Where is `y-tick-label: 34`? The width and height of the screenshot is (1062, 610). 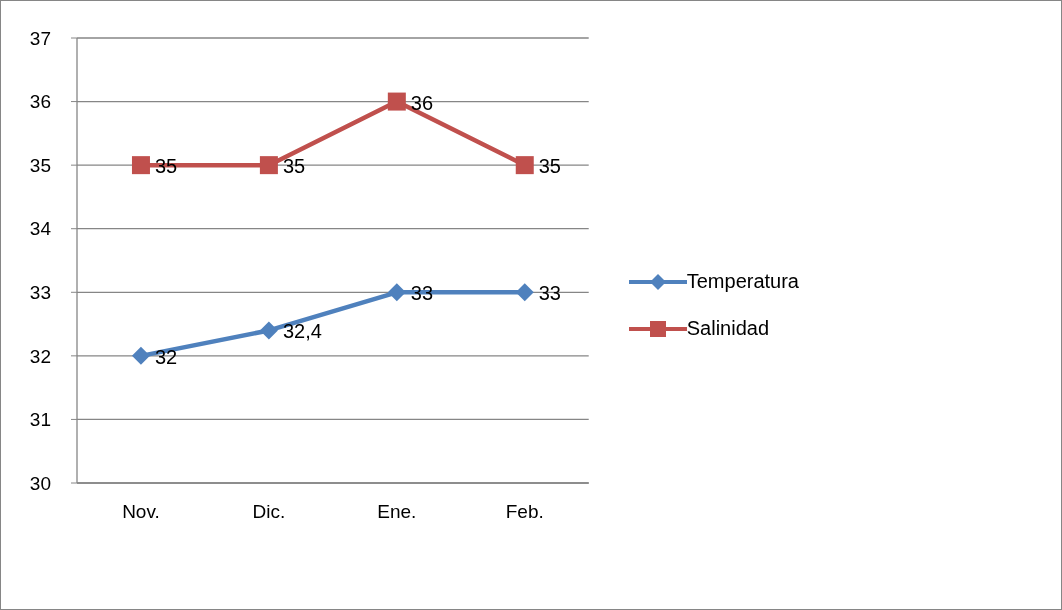
y-tick-label: 34 is located at coordinates (40, 229).